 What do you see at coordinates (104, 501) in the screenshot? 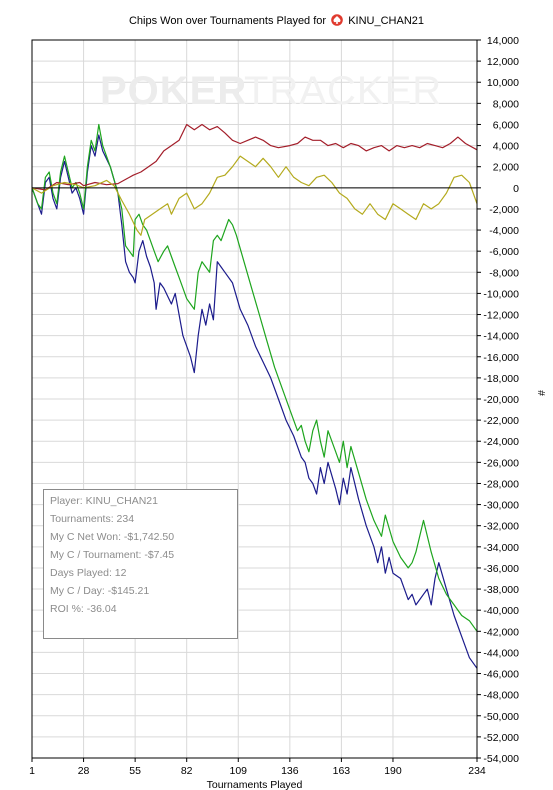
I see `stat-player: Player: KINU_CHAN21` at bounding box center [104, 501].